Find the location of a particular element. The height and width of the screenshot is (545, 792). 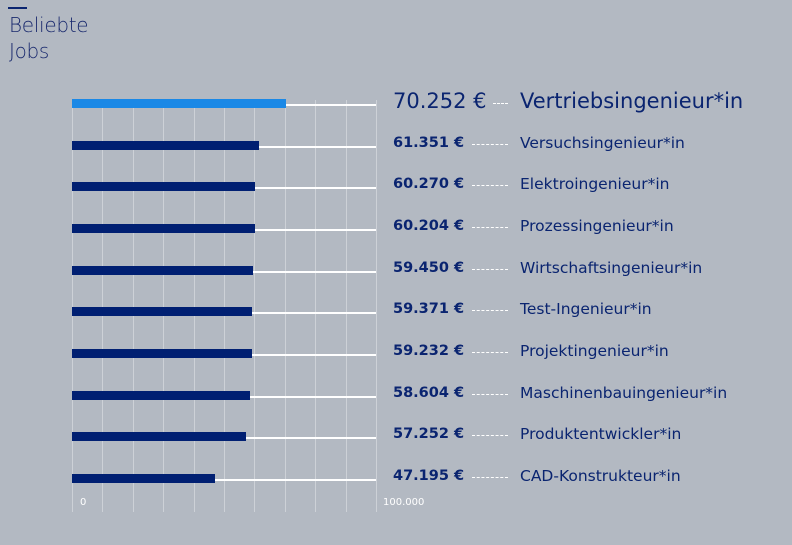

category-label: Produktentwickler*in is located at coordinates (601, 434).